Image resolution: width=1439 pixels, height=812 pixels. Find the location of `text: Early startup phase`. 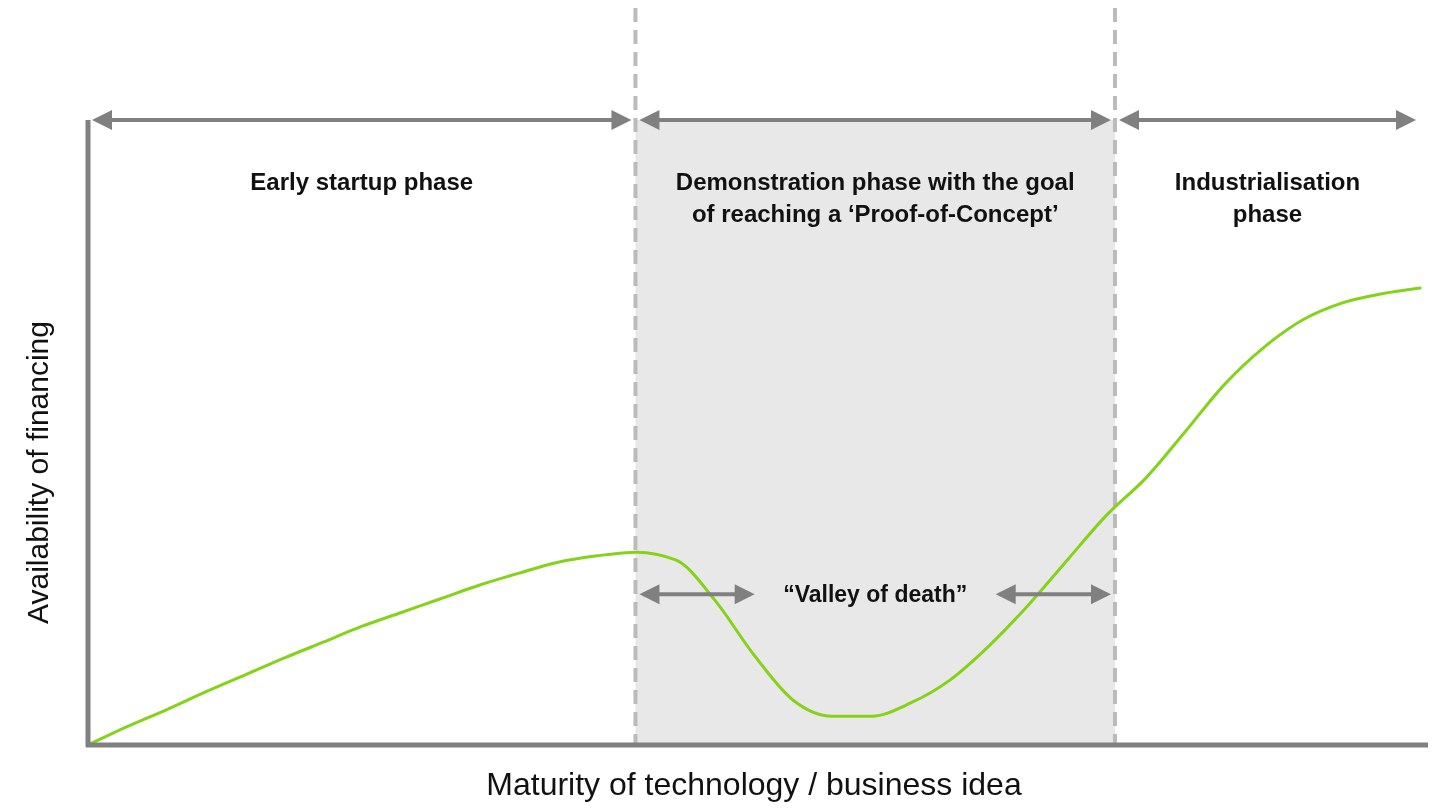

text: Early startup phase is located at coordinates (362, 181).